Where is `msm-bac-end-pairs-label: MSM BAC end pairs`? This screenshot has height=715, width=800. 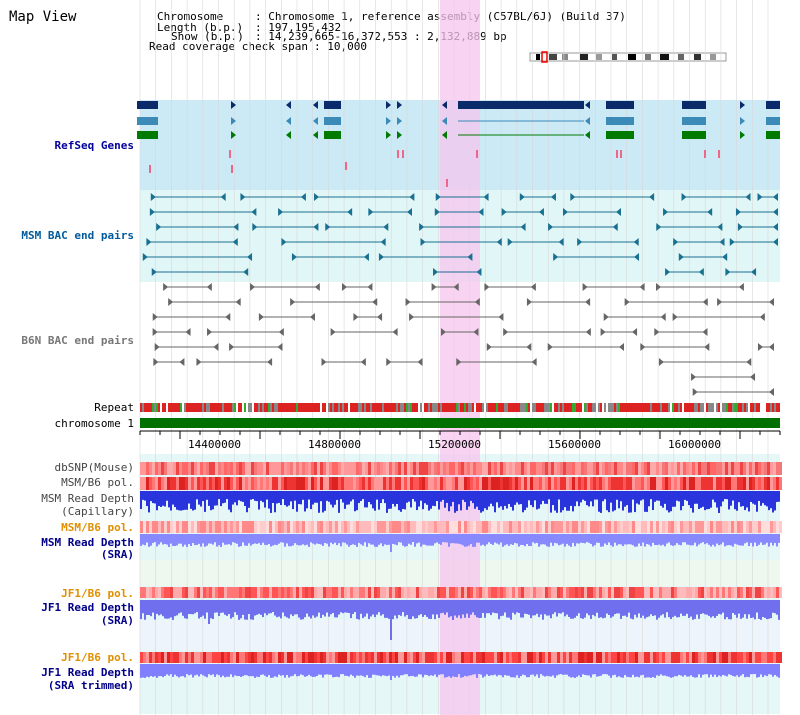
msm-bac-end-pairs-label: MSM BAC end pairs is located at coordinates (77, 235).